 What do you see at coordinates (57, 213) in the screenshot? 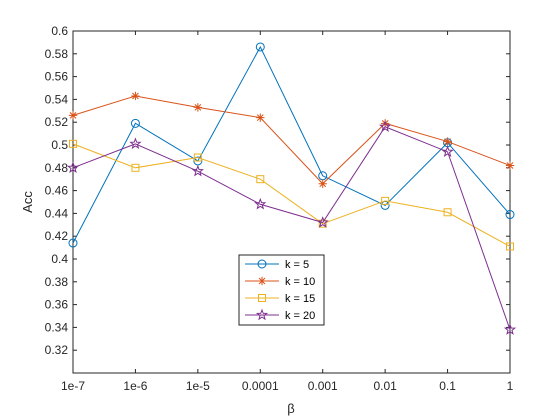
I see `y-tick-label: 0.44` at bounding box center [57, 213].